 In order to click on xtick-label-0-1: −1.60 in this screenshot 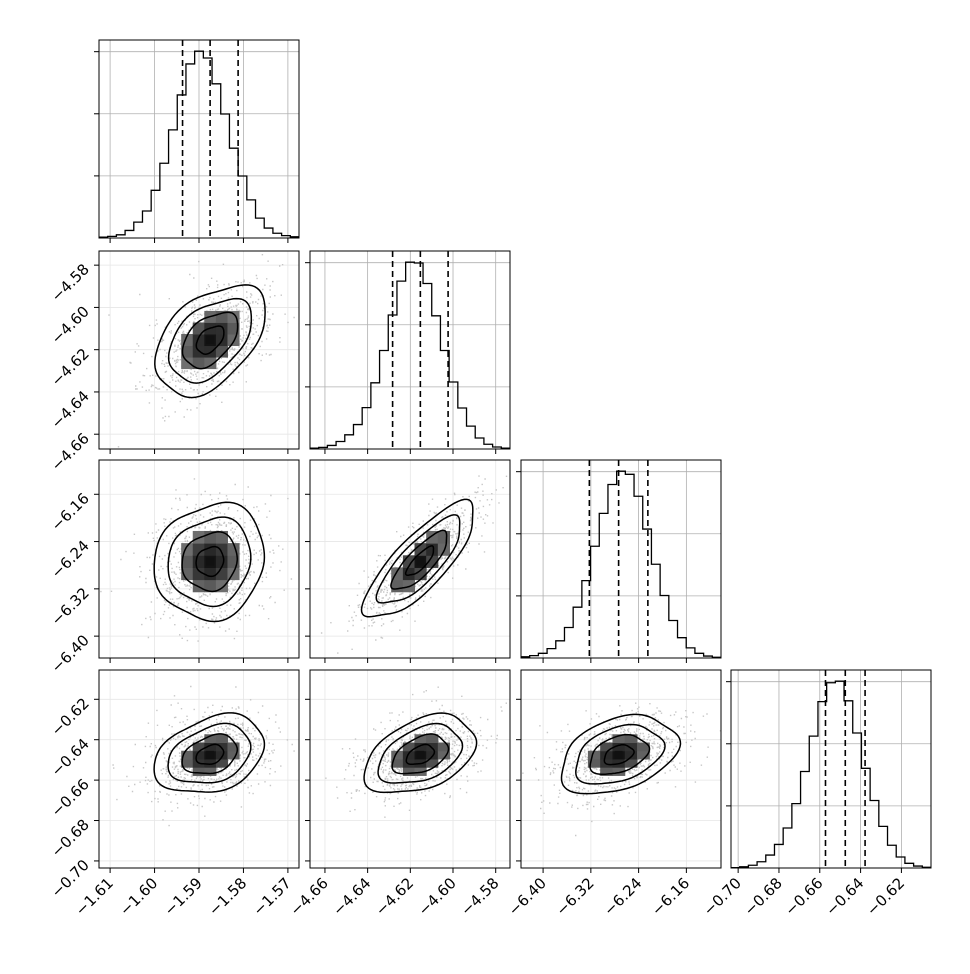, I will do `click(138, 896)`.